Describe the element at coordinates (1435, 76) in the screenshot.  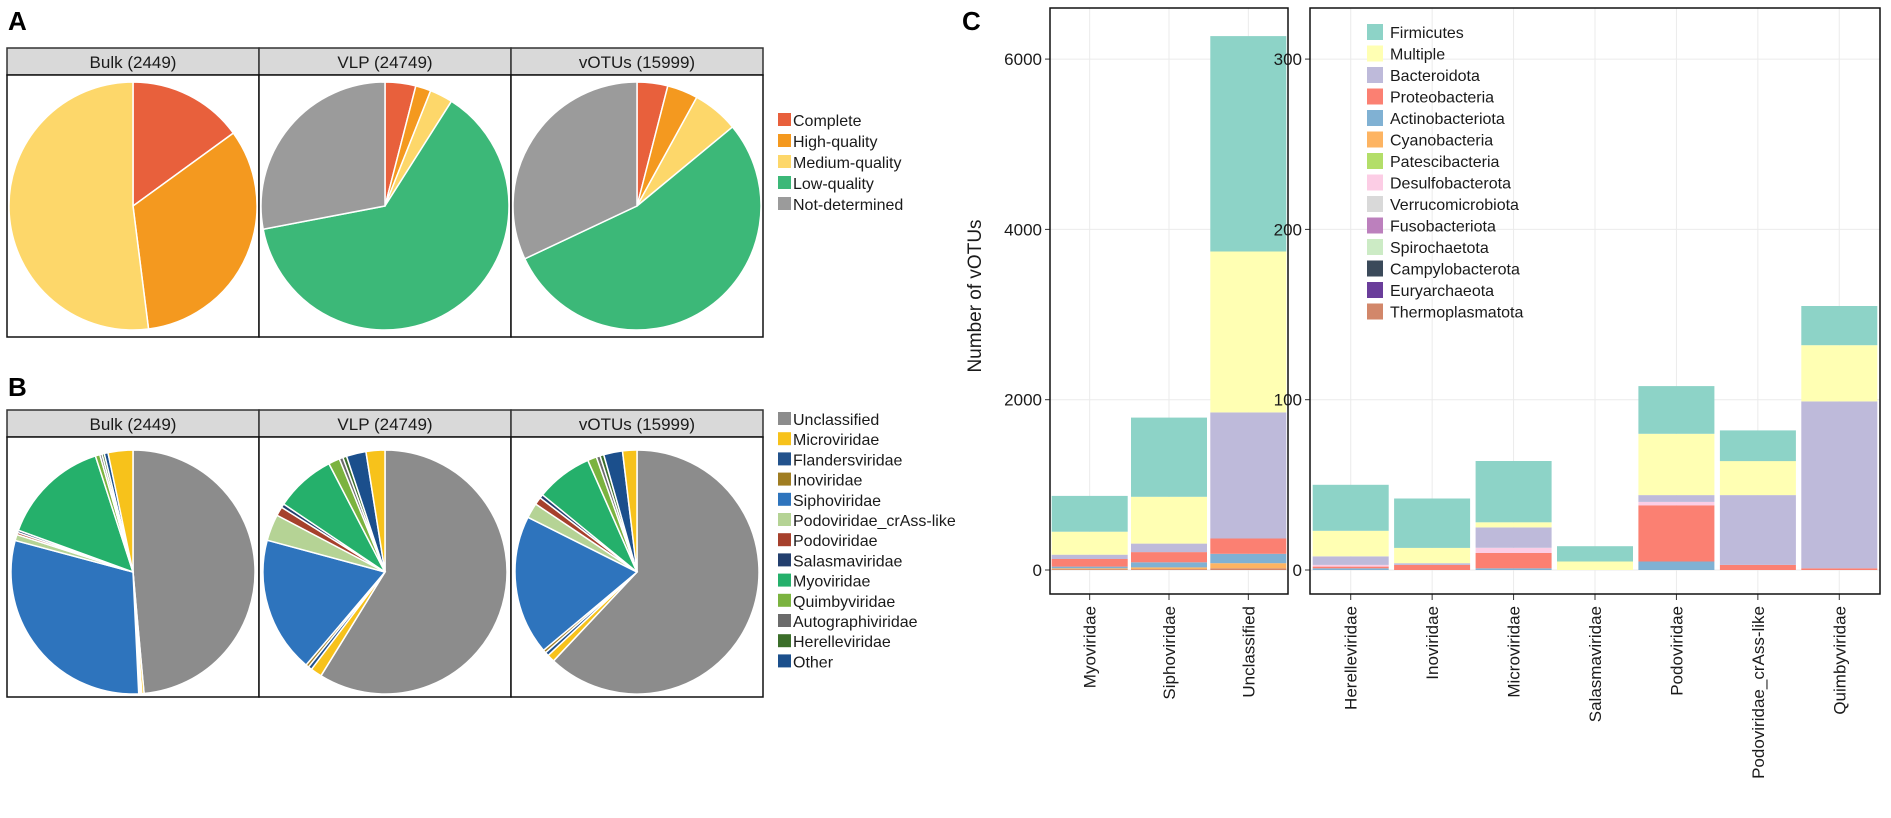
I see `legend-c-label: Bacteroidota` at that location.